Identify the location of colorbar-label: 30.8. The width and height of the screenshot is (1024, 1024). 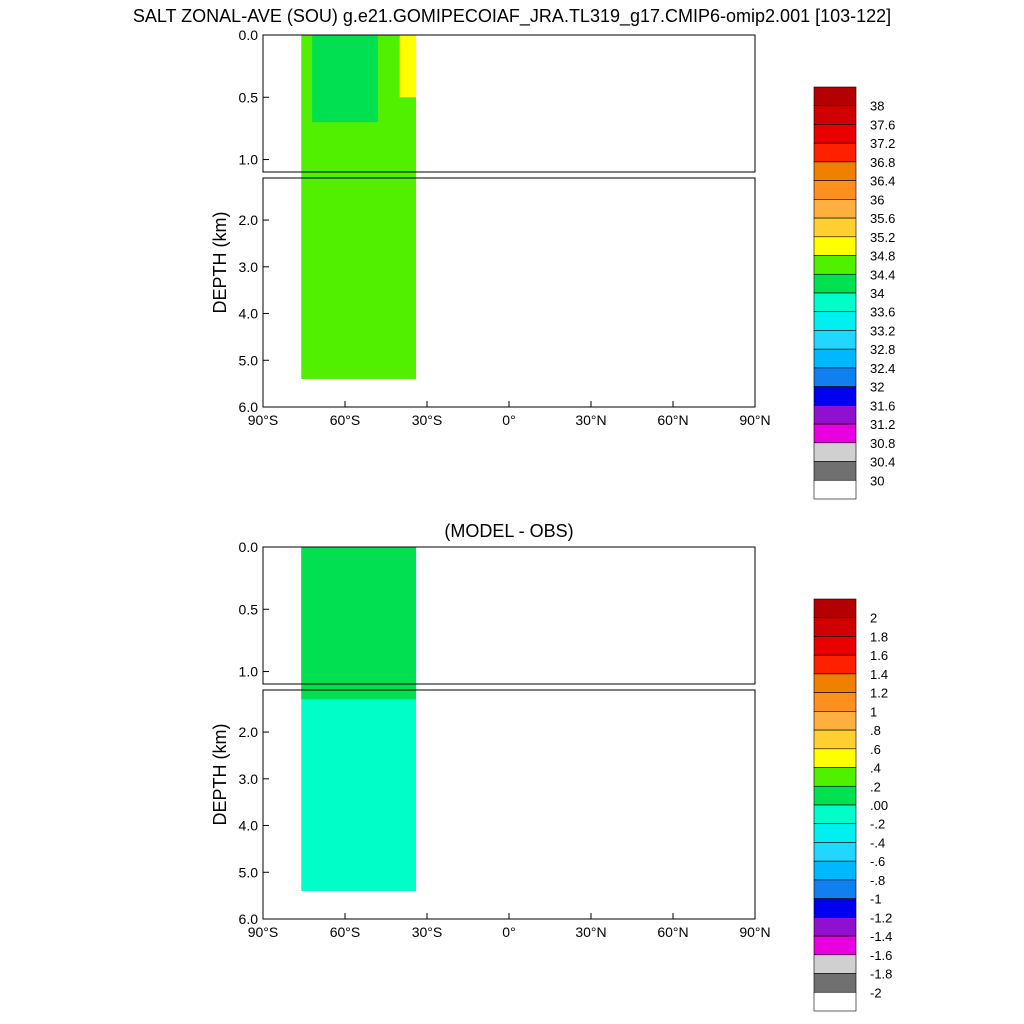
(882, 443).